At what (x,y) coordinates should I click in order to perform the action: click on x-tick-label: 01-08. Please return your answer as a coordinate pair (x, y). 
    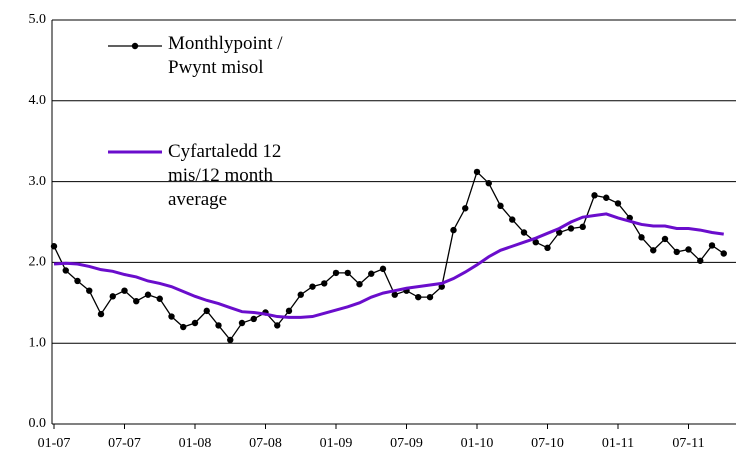
    Looking at the image, I should click on (195, 443).